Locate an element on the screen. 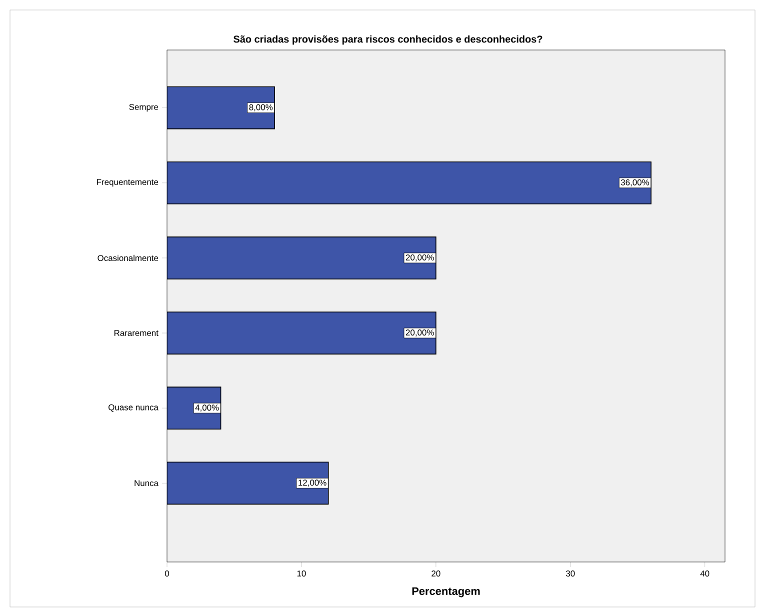 This screenshot has height=610, width=760. y-tick-label: Sempre is located at coordinates (143, 108).